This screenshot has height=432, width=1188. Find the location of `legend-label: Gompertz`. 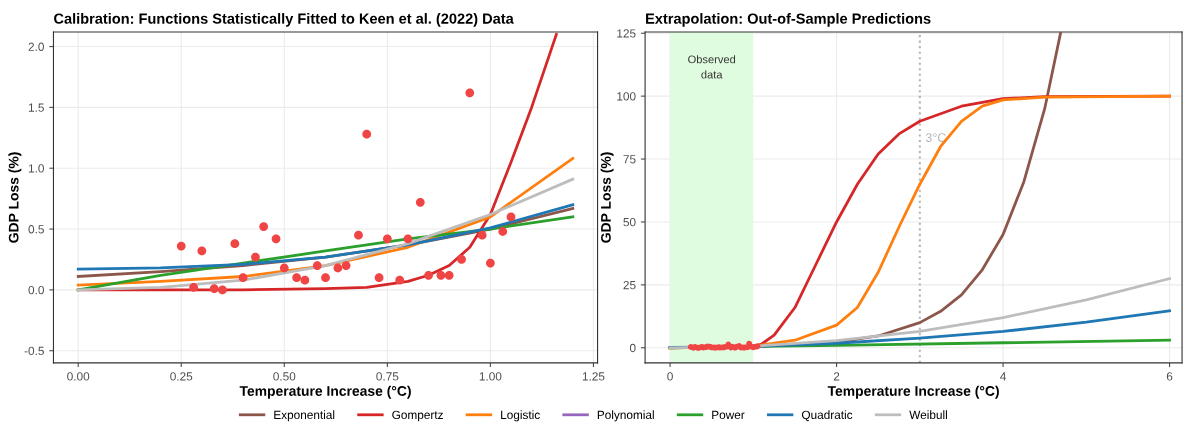

legend-label: Gompertz is located at coordinates (417, 416).